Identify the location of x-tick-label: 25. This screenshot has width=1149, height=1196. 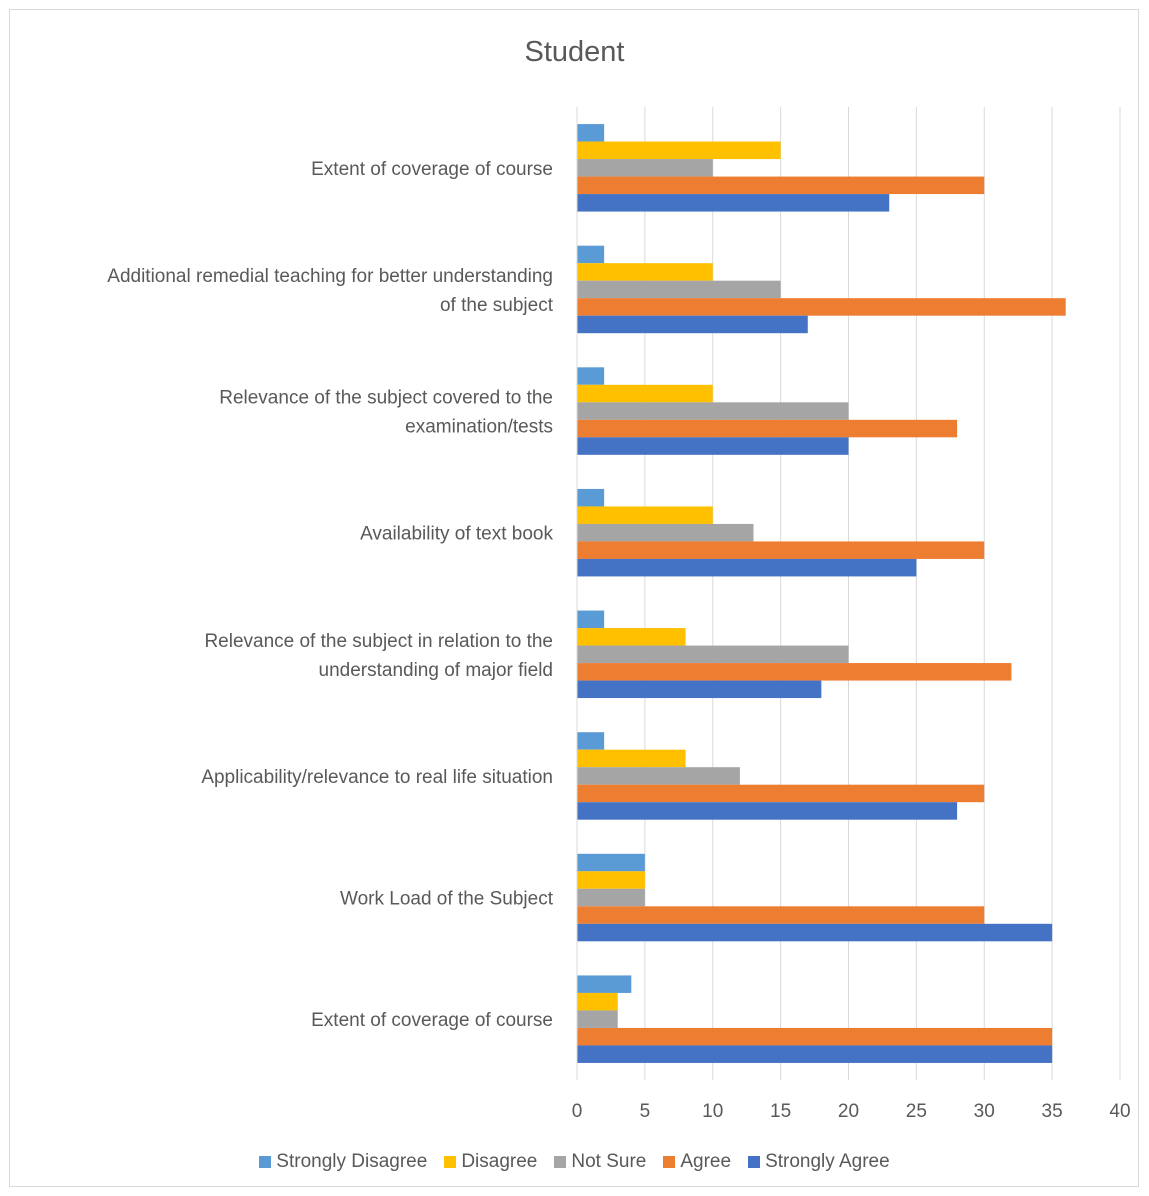
(916, 1111).